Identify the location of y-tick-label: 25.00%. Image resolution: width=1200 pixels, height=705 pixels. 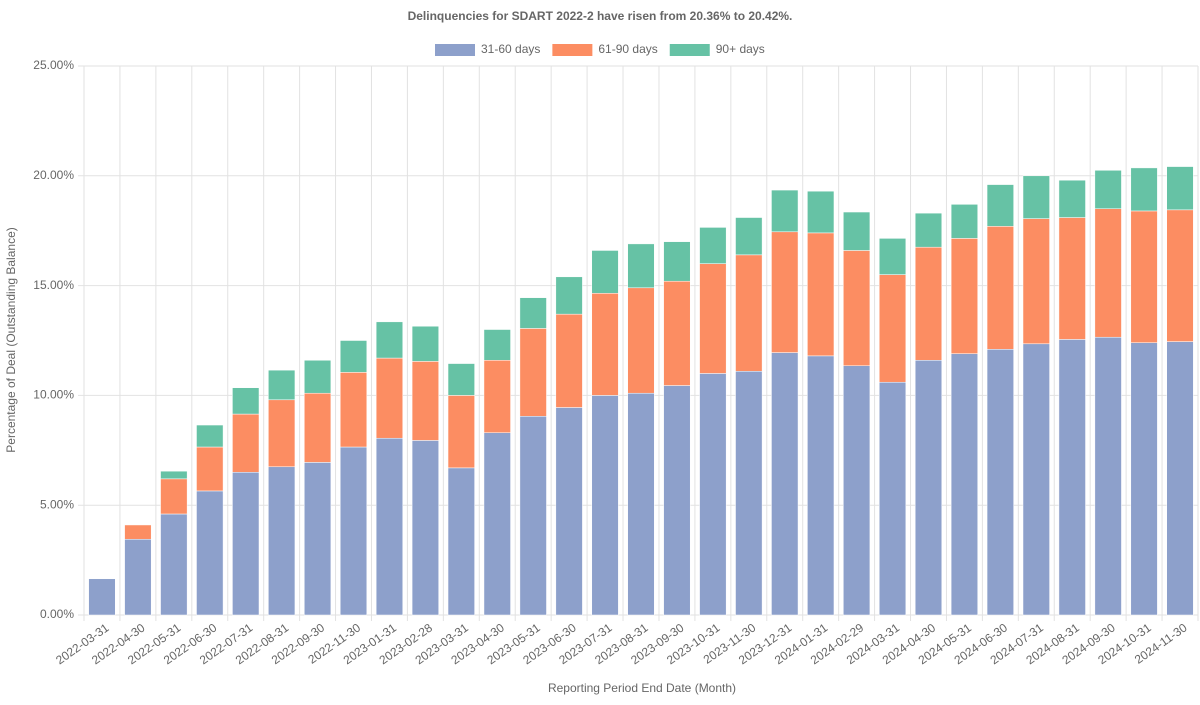
(53, 65).